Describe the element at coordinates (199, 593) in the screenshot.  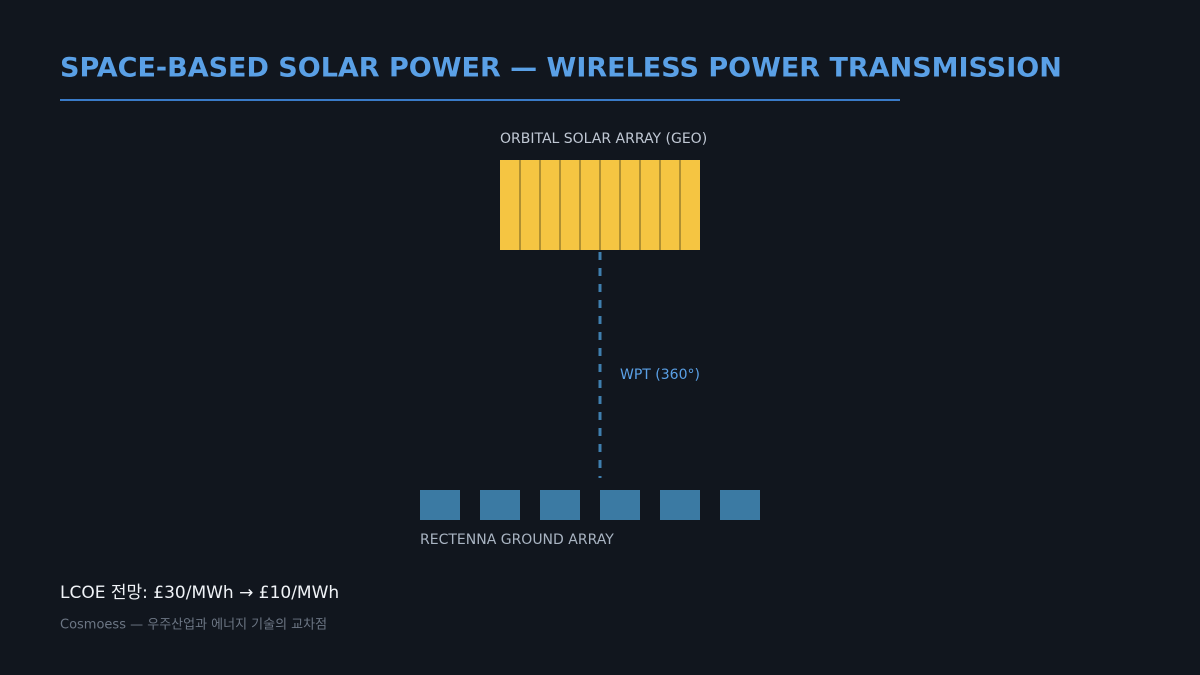
I see `lcoe-note: LCOE 전망: £30/MWh → £10/MWh` at that location.